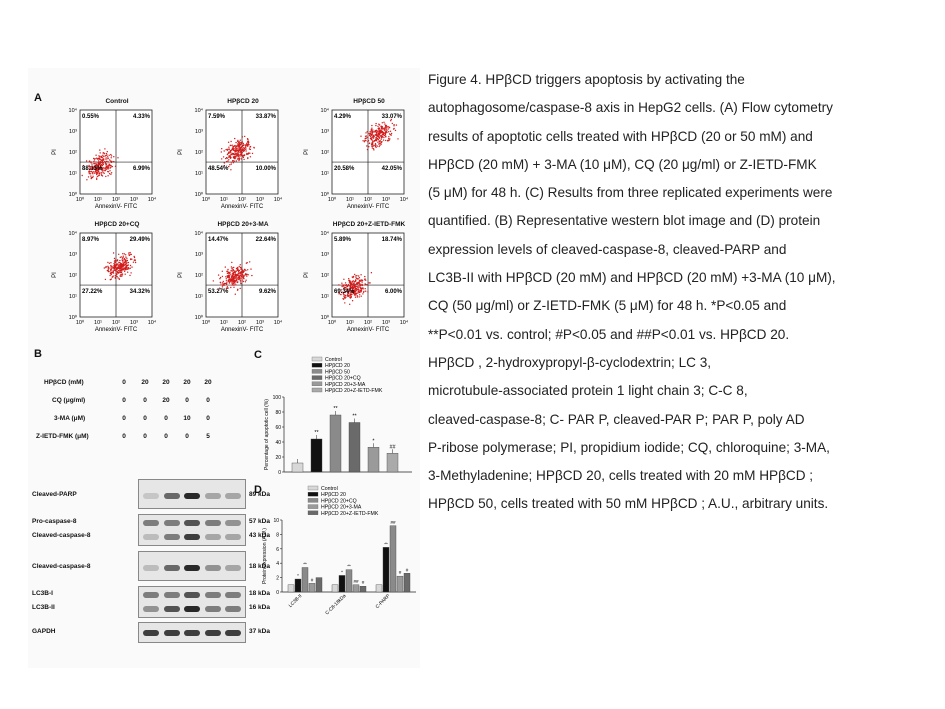 The width and height of the screenshot is (945, 709). I want to click on x-tick-label: 10³, so click(386, 323).